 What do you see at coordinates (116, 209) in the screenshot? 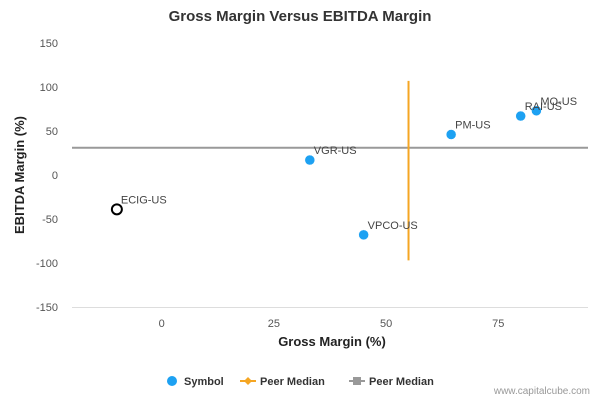
I see `scatter-point-highlight` at bounding box center [116, 209].